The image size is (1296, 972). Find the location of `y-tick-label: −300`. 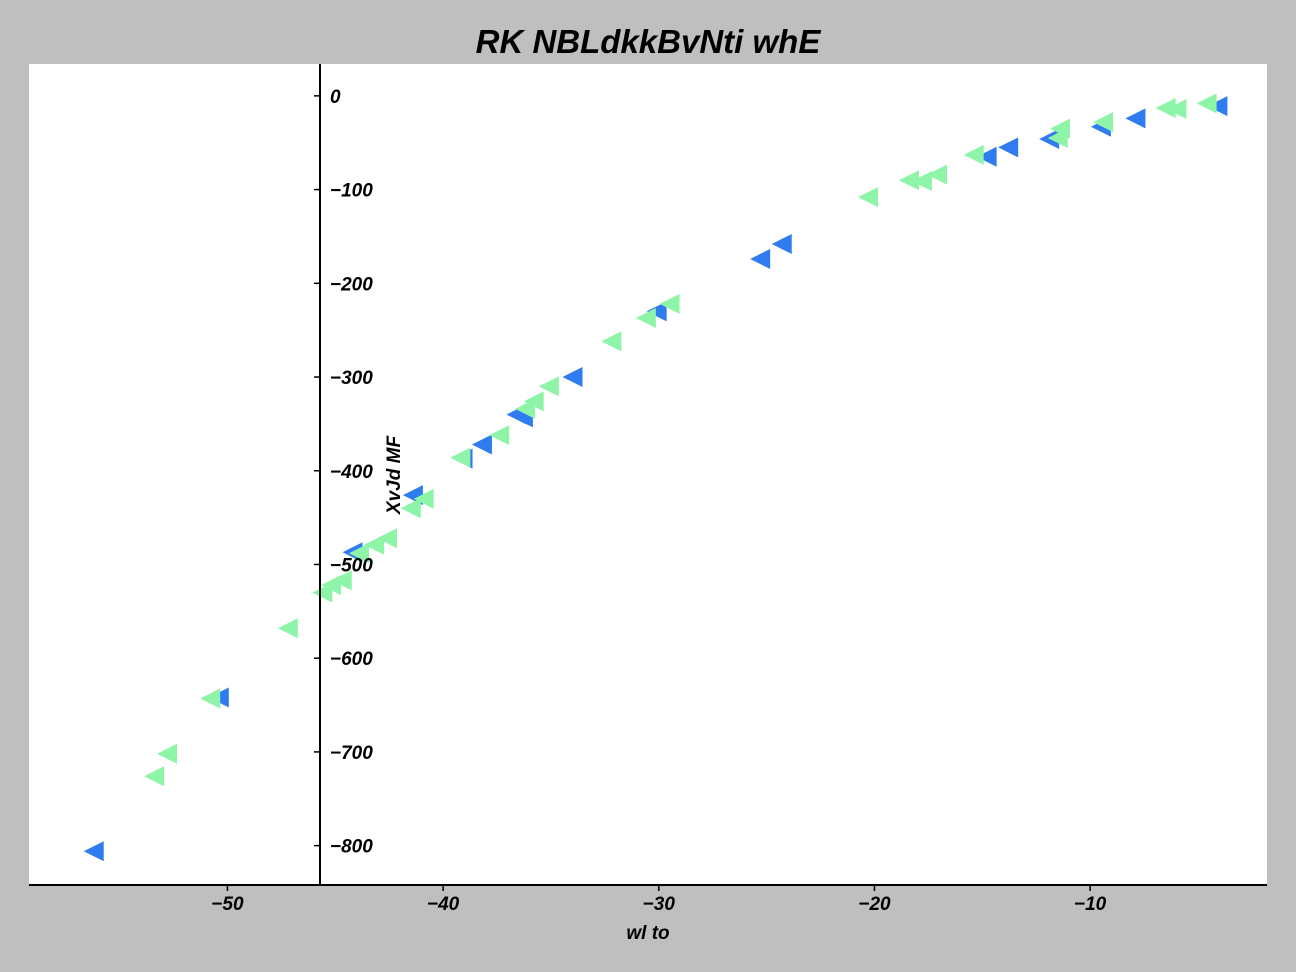

y-tick-label: −300 is located at coordinates (351, 378).